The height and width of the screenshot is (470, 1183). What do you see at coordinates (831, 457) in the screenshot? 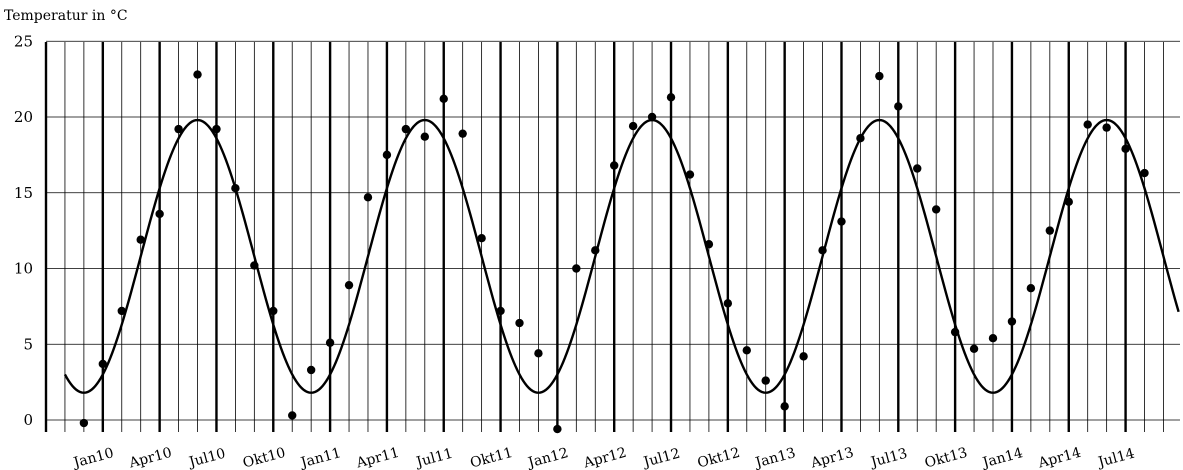
I see `x-tick-label: Apr13` at bounding box center [831, 457].